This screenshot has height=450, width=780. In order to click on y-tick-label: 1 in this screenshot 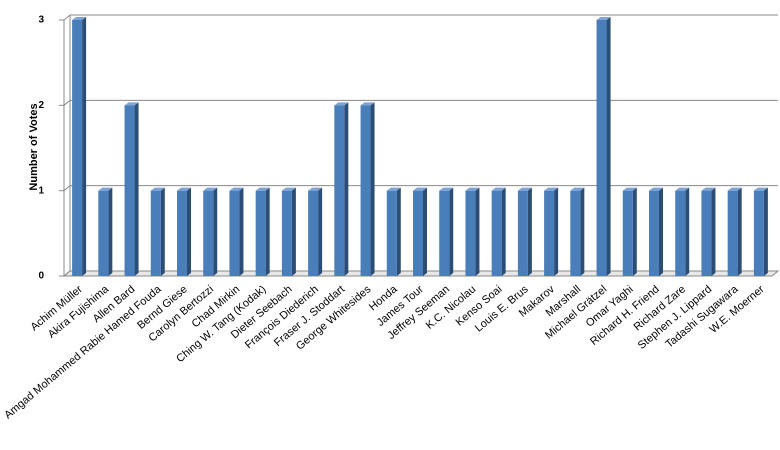, I will do `click(41, 190)`.